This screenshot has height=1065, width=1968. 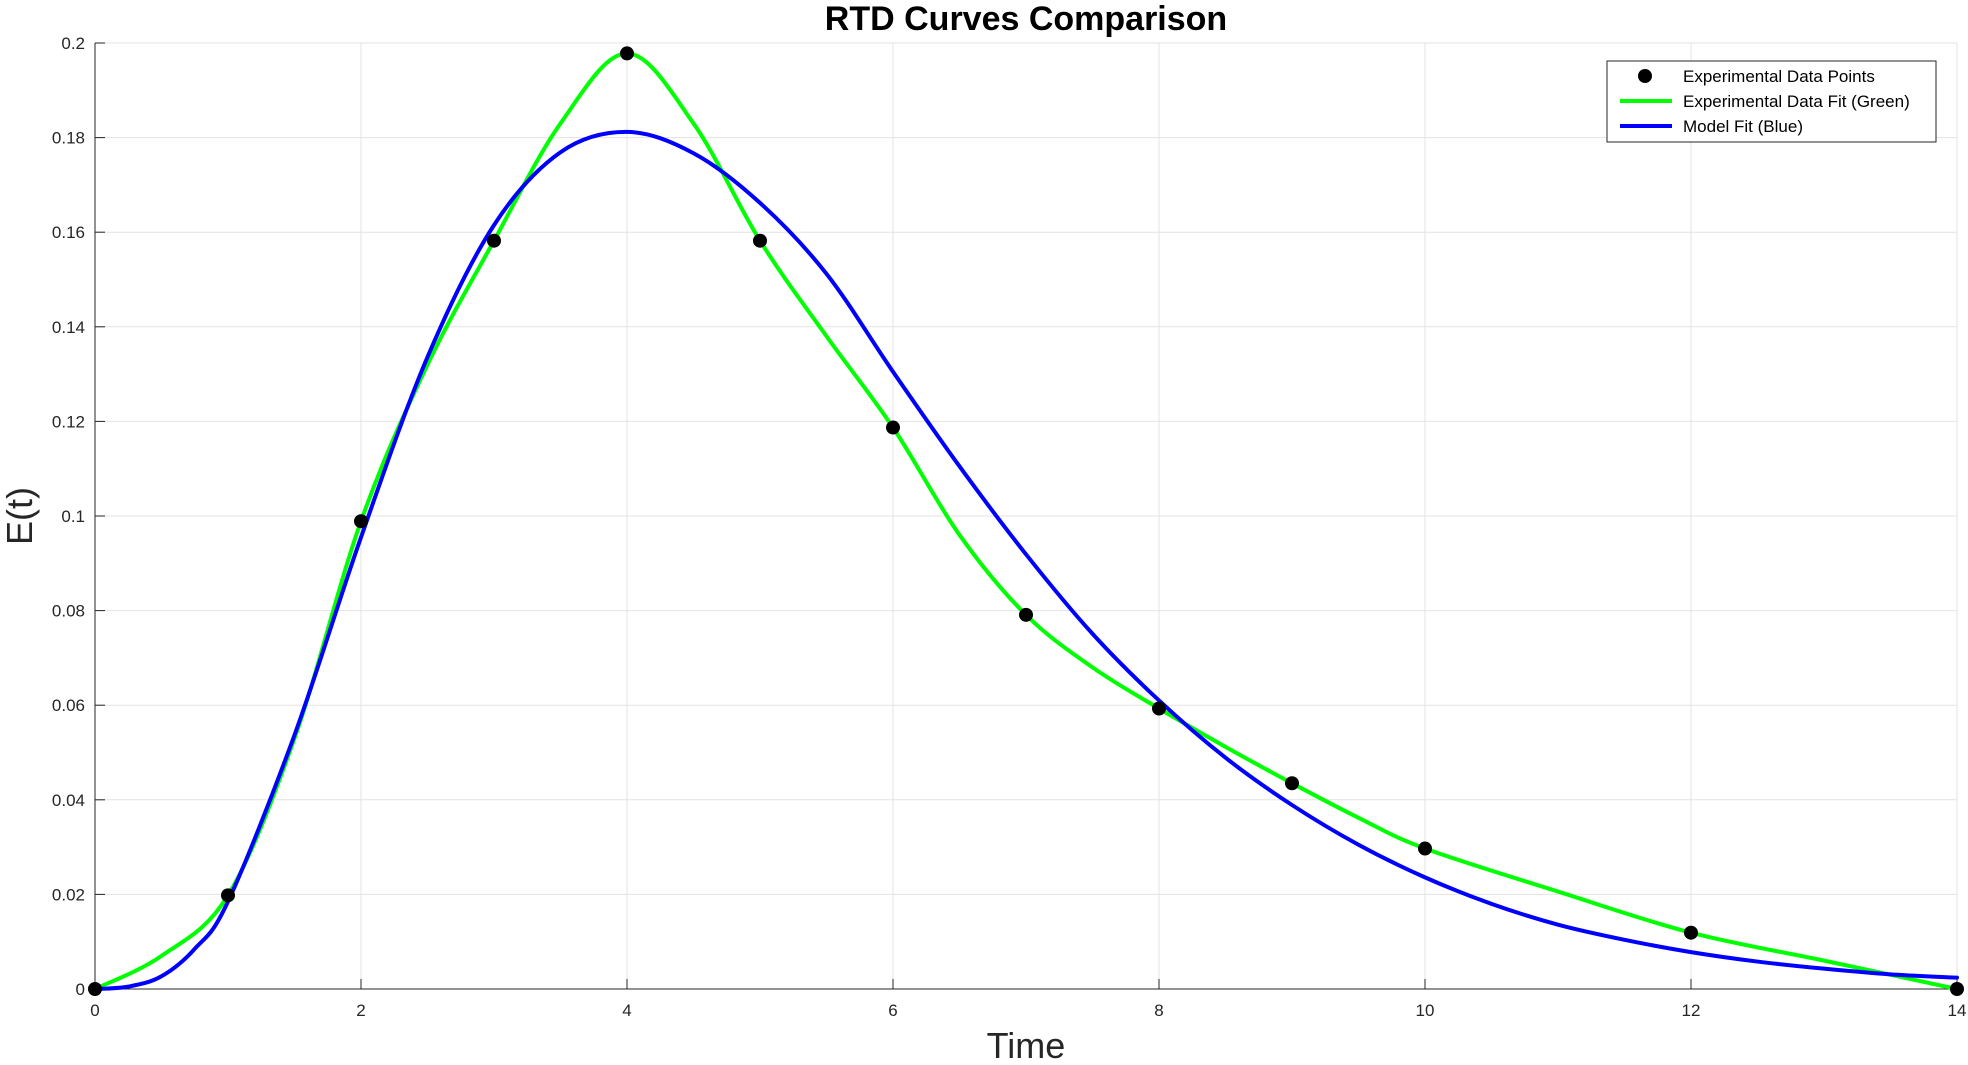 What do you see at coordinates (68, 705) in the screenshot?
I see `y-tick-label: 0.06` at bounding box center [68, 705].